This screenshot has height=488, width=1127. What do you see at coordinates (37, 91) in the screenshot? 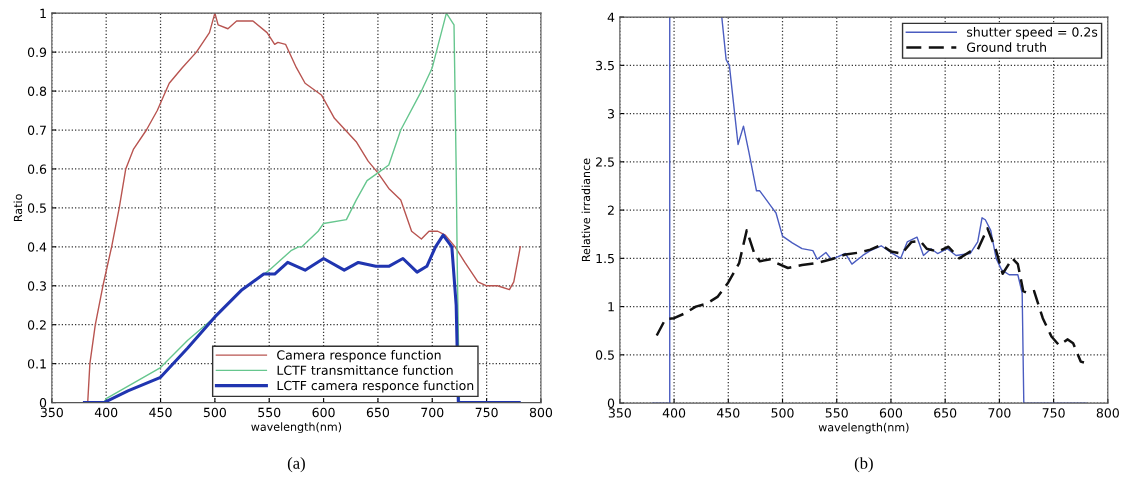
I see `y-tick-label: 0.8` at bounding box center [37, 91].